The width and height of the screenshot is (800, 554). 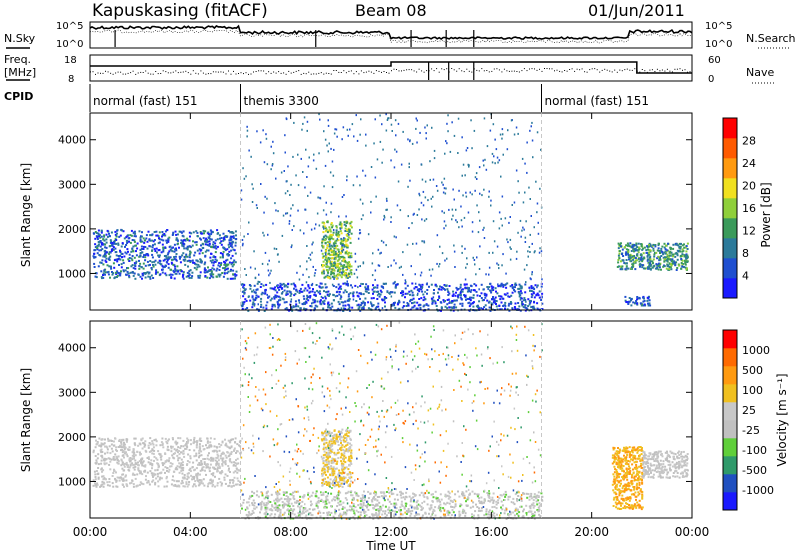 I want to click on noise-panel-frame, so click(x=391, y=35).